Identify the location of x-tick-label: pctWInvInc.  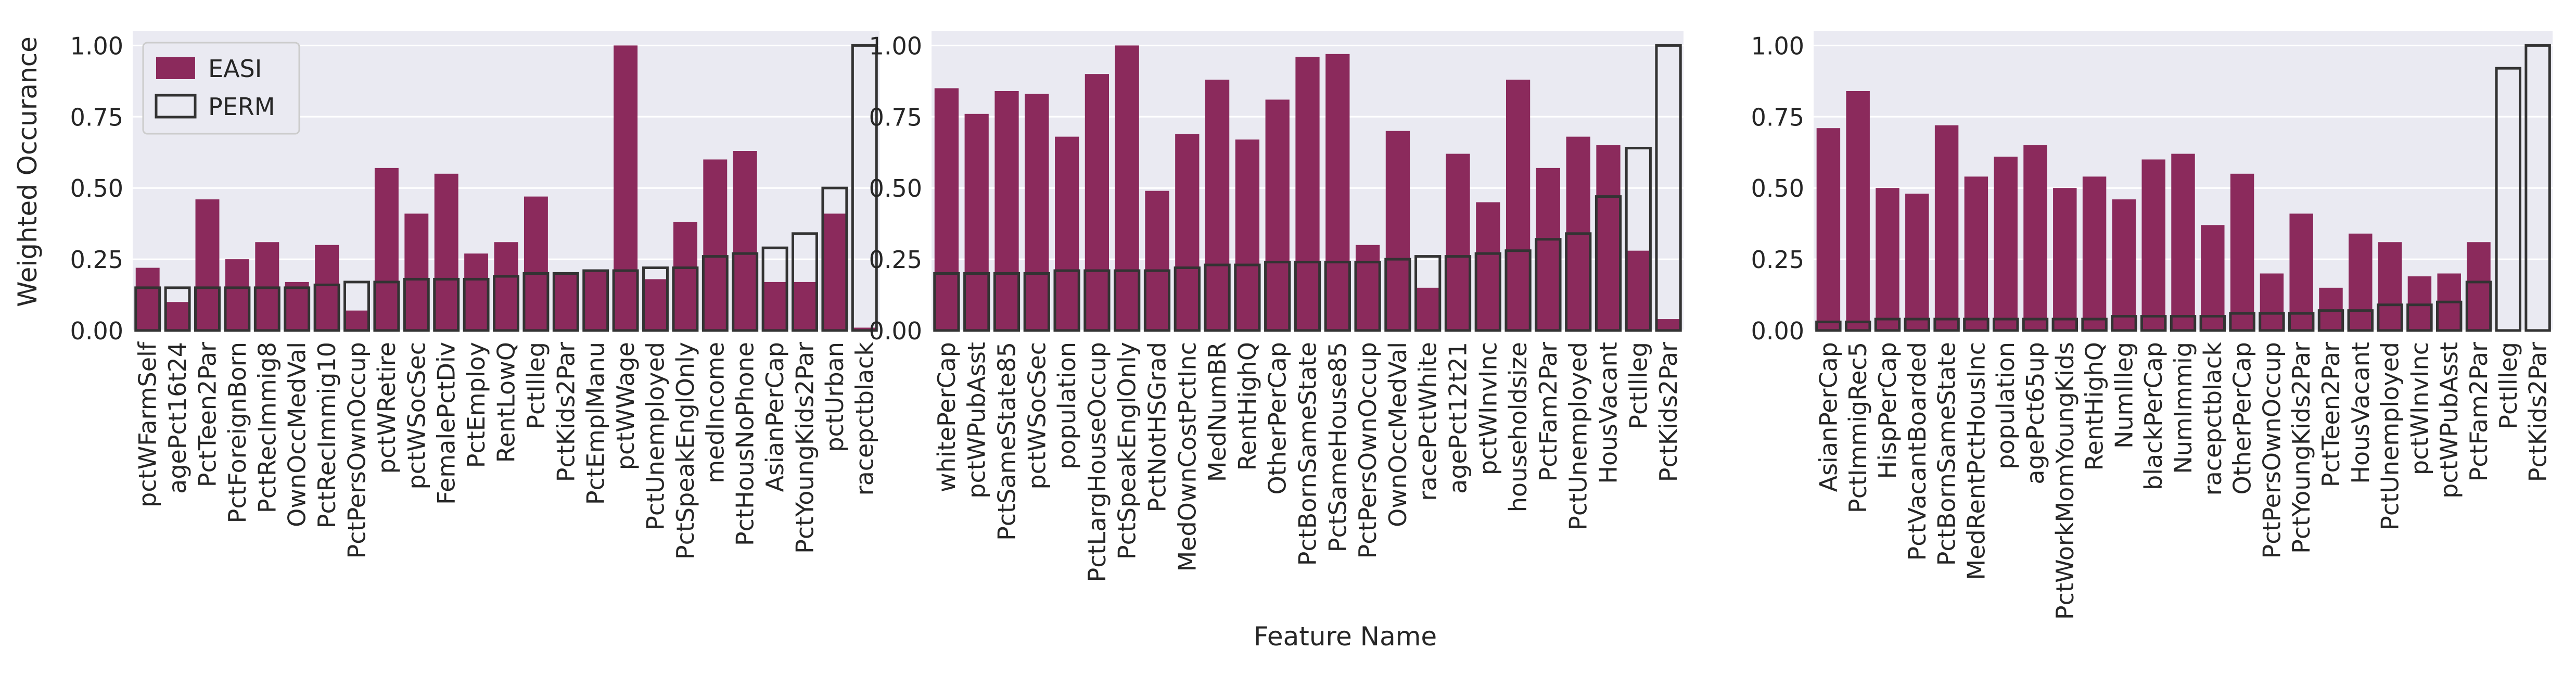
(2419, 409).